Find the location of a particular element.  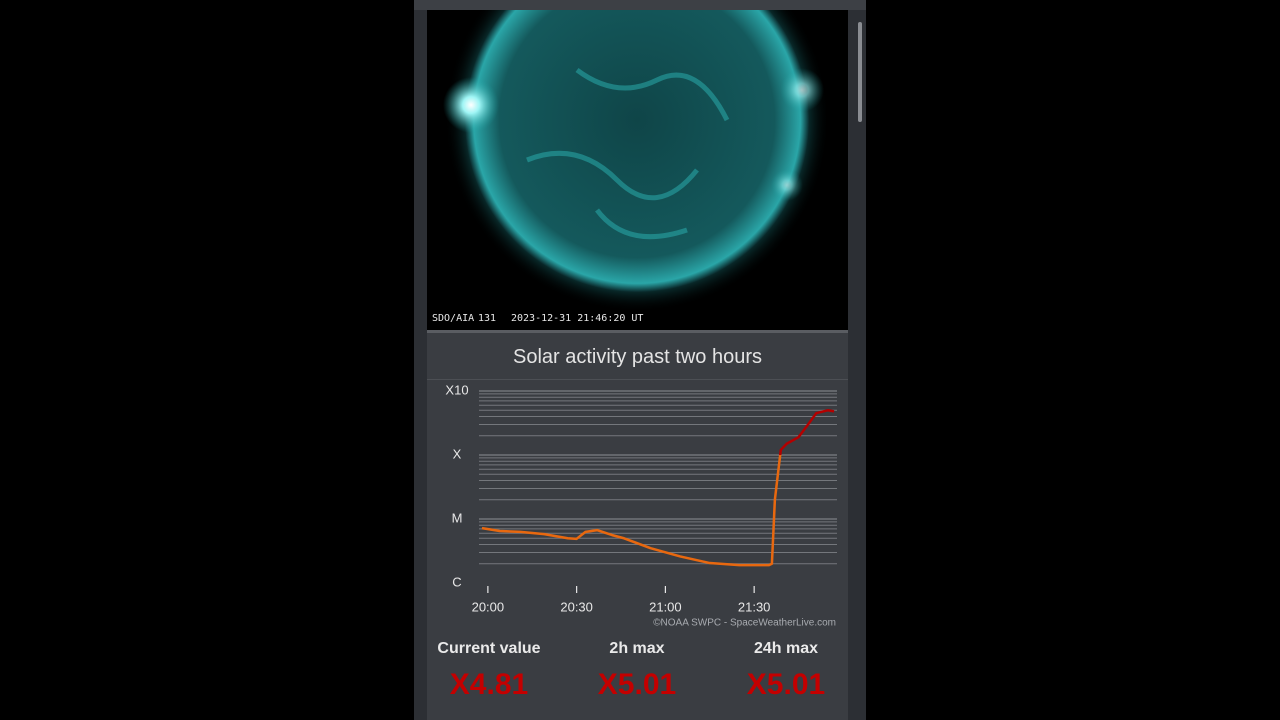

x-tick-label: 21:30 is located at coordinates (754, 606).